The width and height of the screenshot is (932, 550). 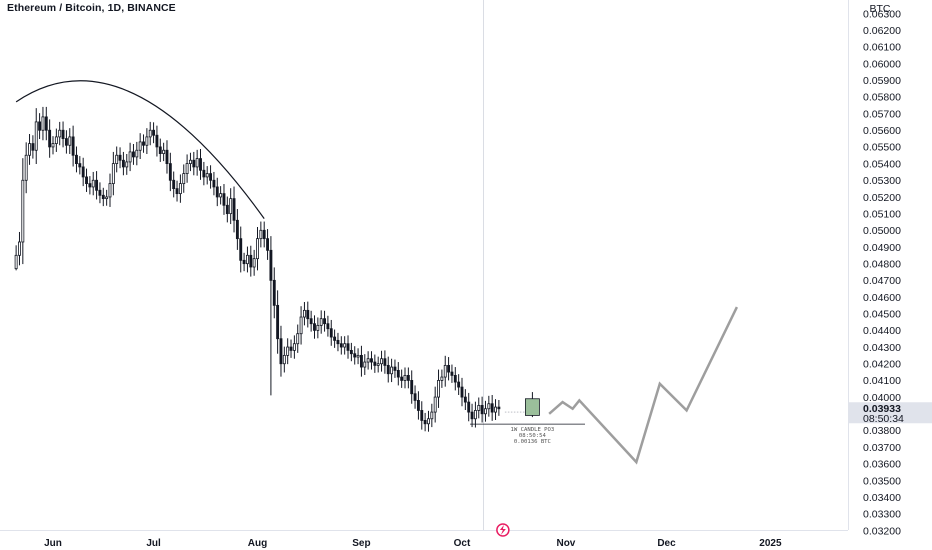 What do you see at coordinates (882, 331) in the screenshot?
I see `y-tick-label: 0.04400` at bounding box center [882, 331].